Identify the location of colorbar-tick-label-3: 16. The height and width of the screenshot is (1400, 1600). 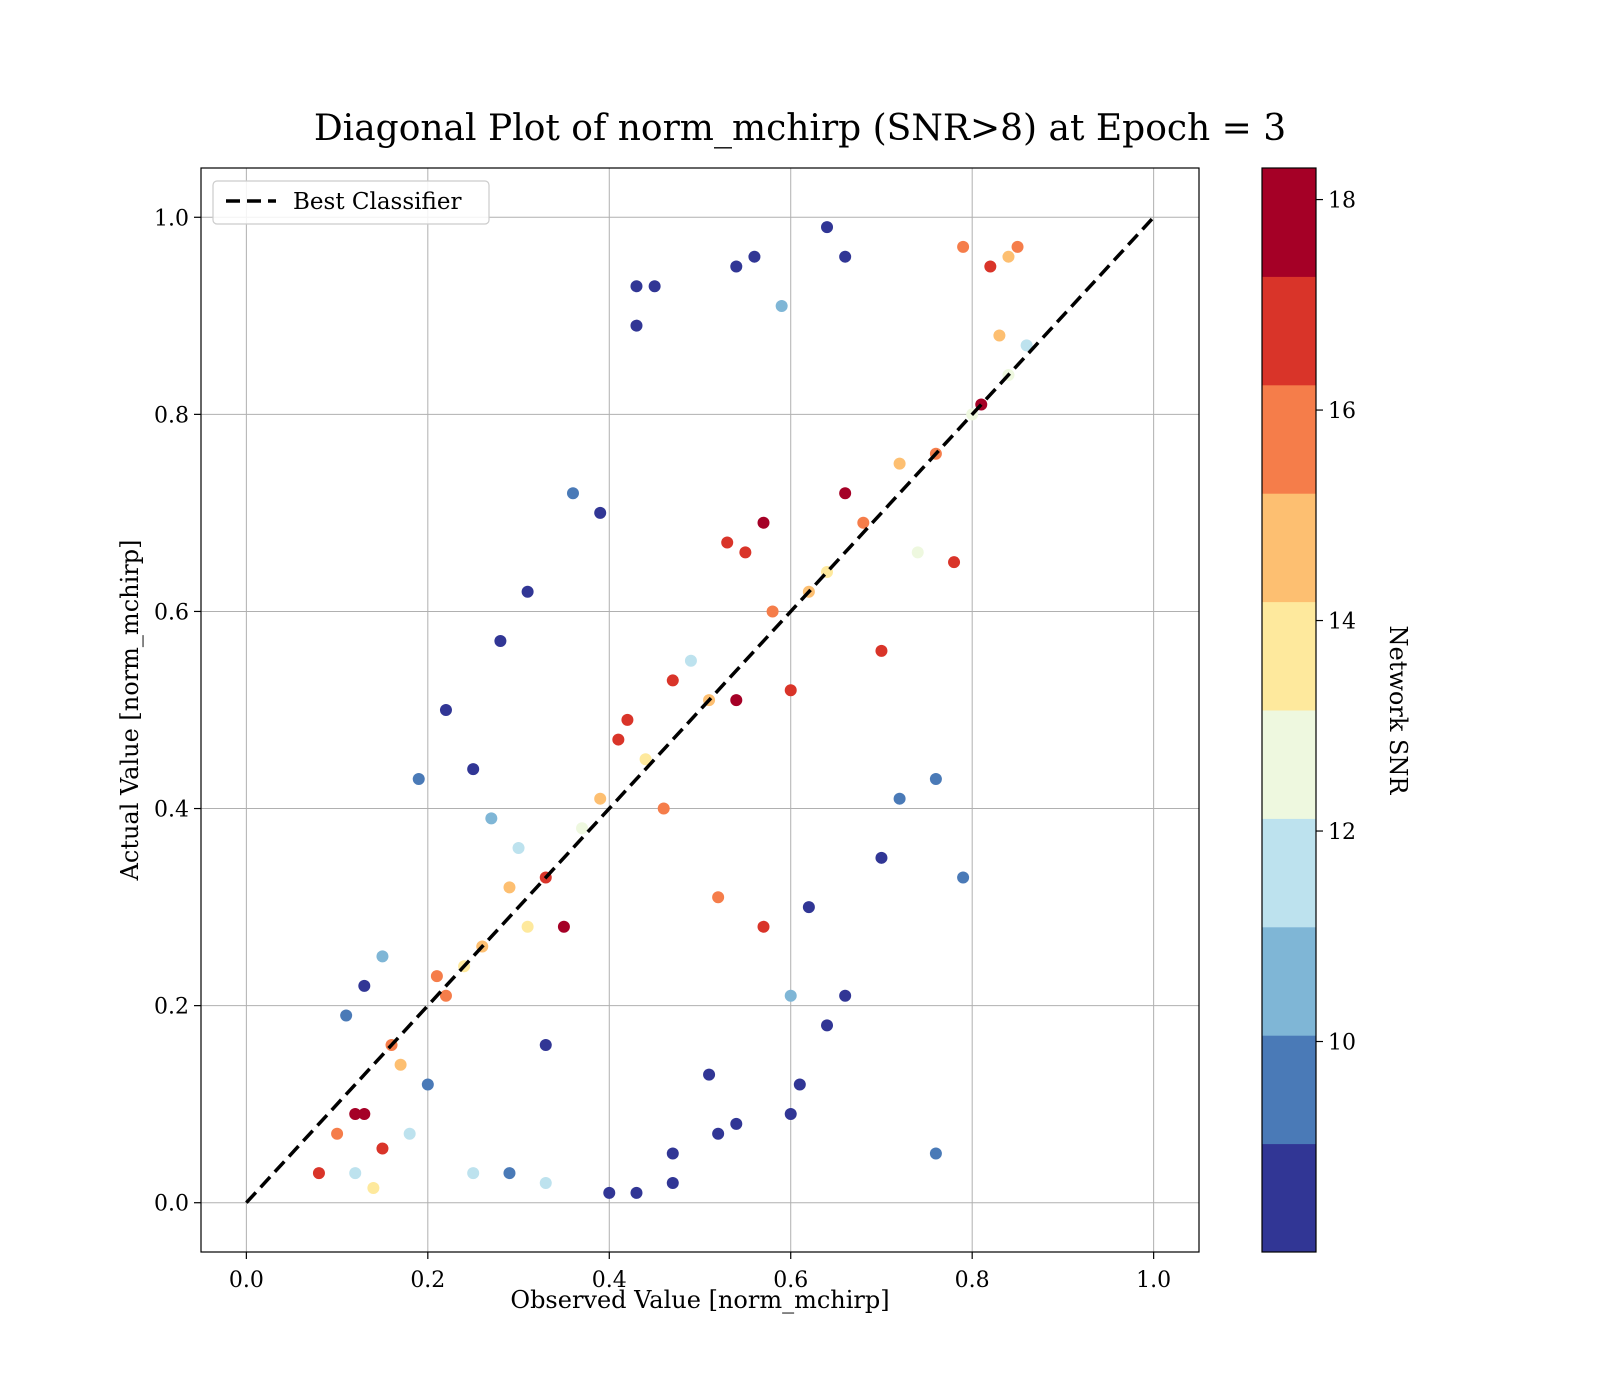
(1342, 411).